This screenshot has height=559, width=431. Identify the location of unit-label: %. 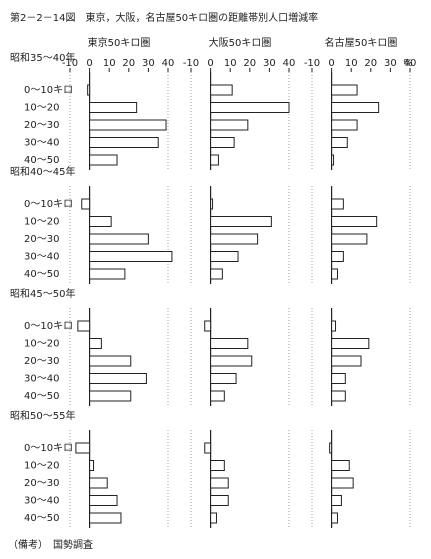
(408, 63).